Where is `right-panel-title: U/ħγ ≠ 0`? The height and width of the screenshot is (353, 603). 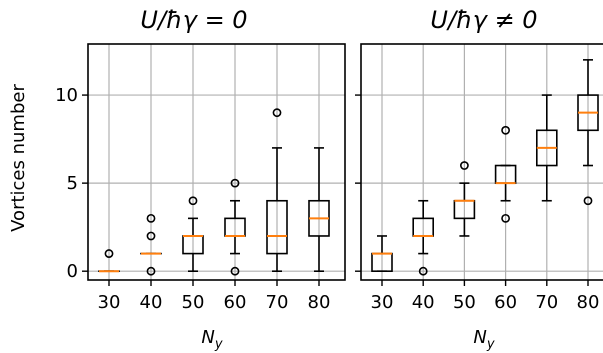 right-panel-title: U/ħγ ≠ 0 is located at coordinates (483, 20).